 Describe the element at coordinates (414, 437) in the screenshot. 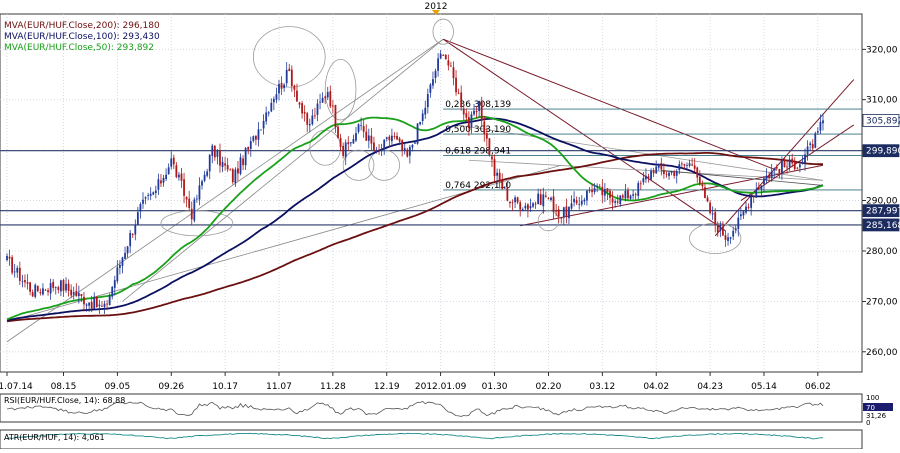

I see `atr-pane: ATR(EUR/HUF, 14): 4,061` at that location.